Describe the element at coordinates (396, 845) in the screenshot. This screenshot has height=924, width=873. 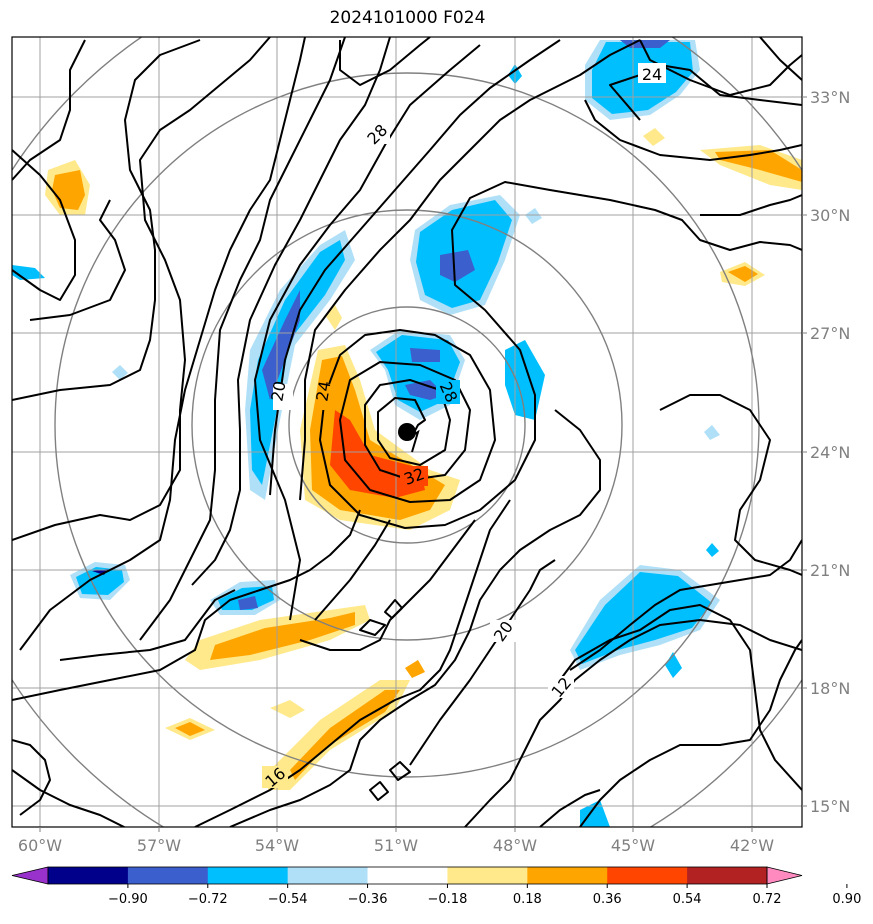
I see `lon-label: 51°W` at that location.